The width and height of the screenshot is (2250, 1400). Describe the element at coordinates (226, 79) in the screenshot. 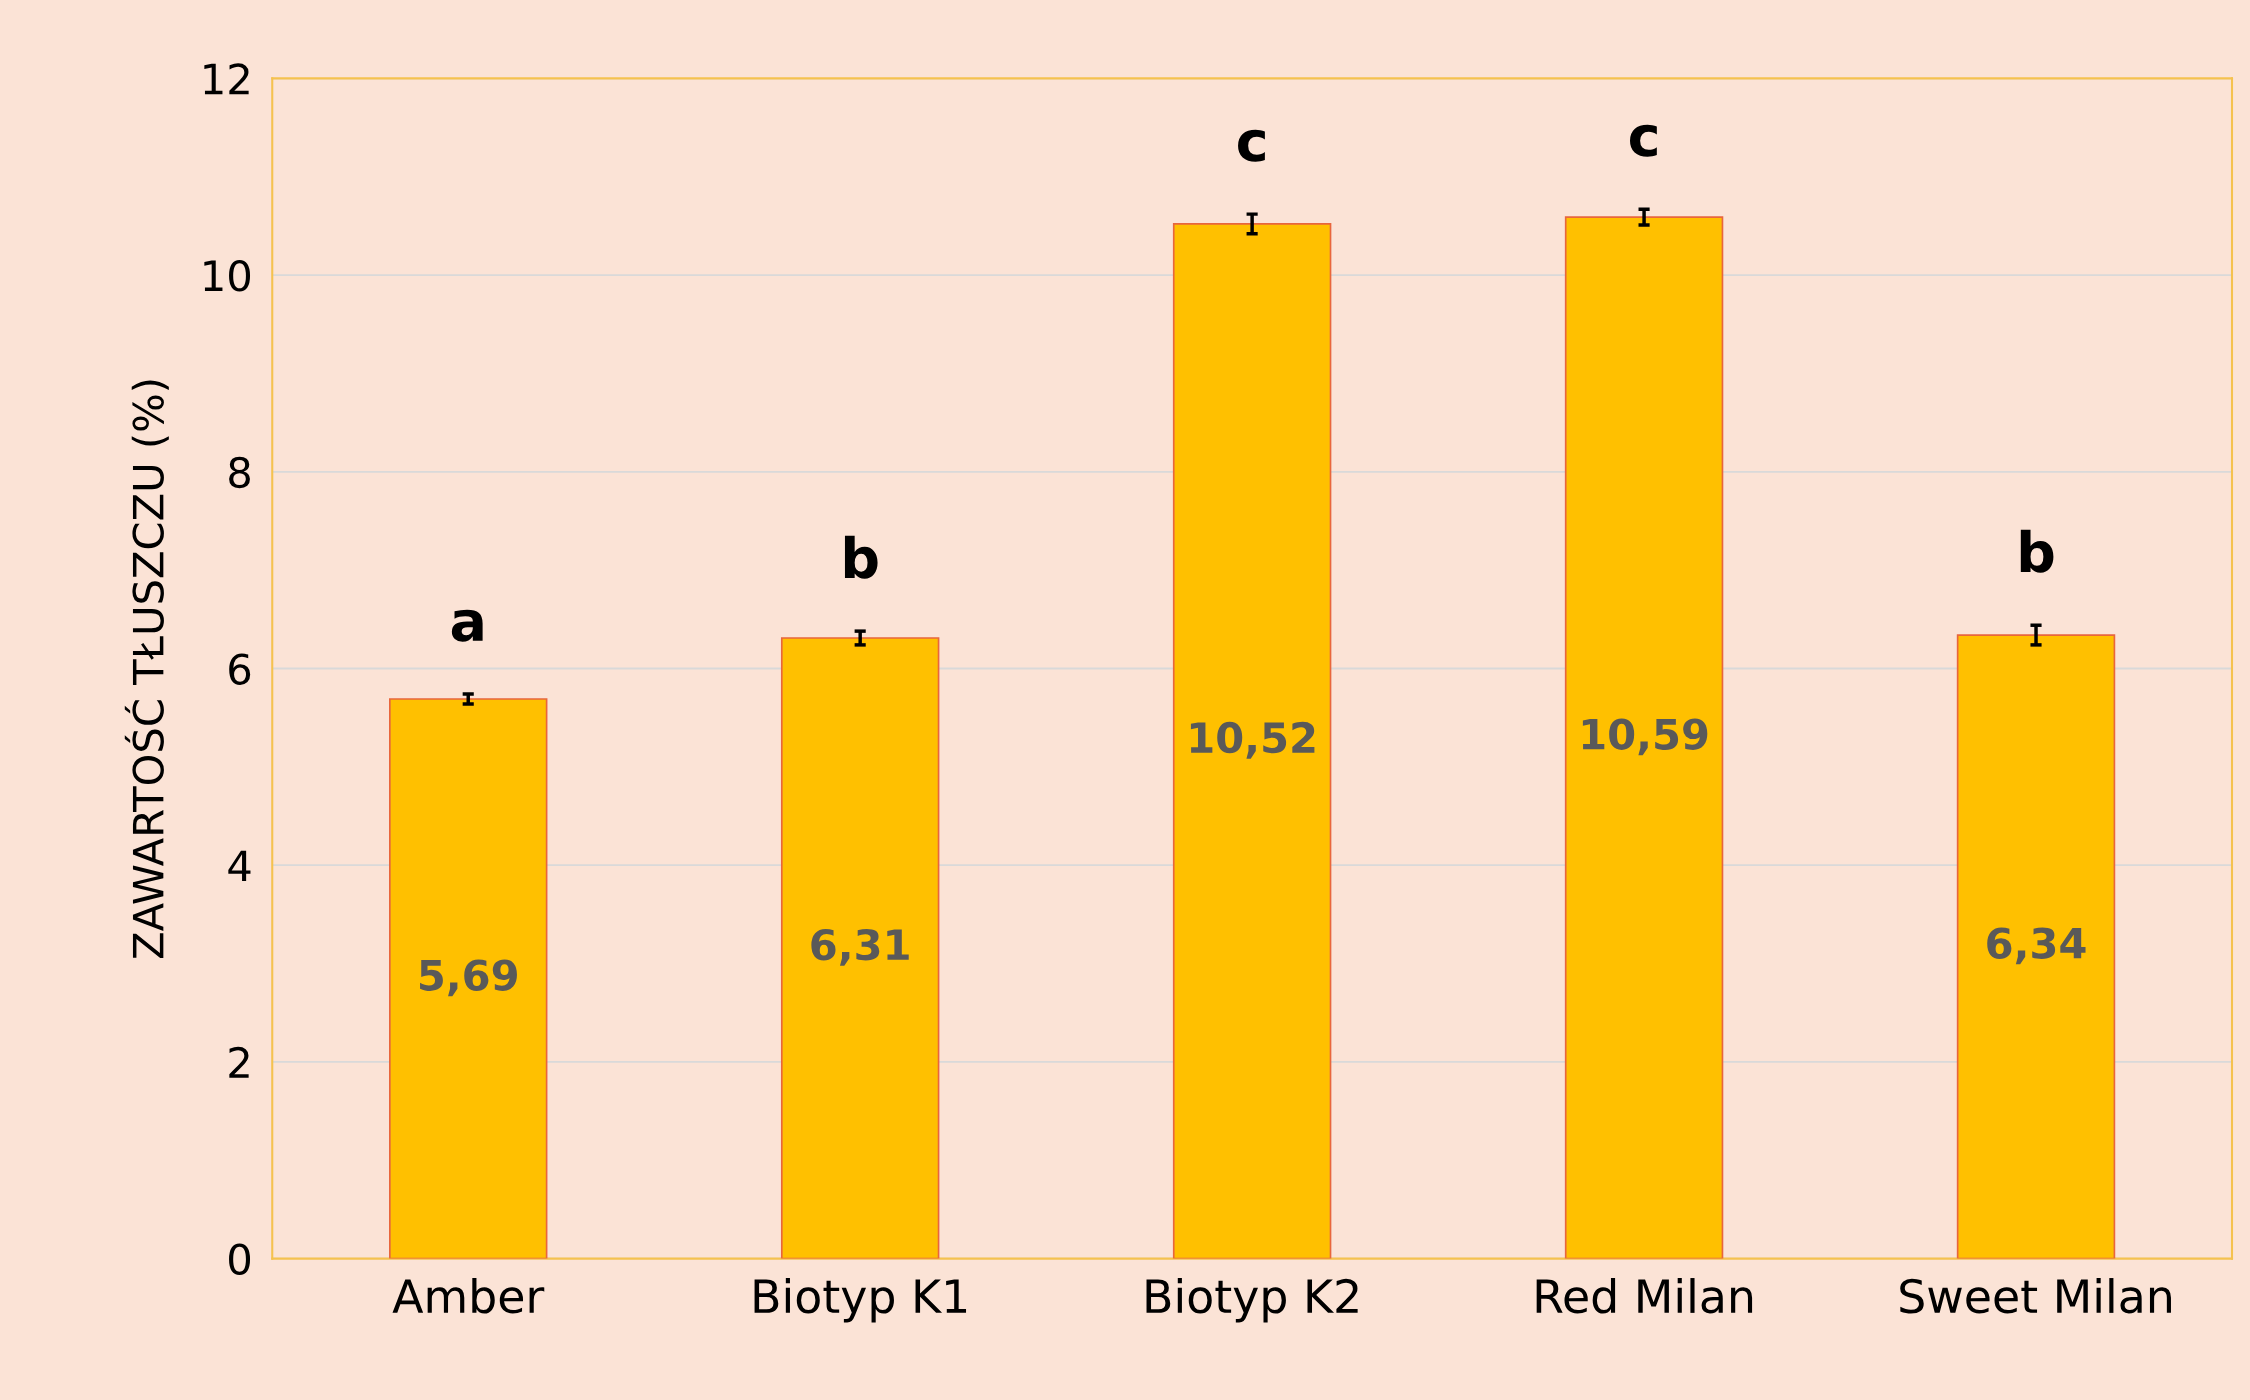

I see `y-tick-label: 12` at that location.